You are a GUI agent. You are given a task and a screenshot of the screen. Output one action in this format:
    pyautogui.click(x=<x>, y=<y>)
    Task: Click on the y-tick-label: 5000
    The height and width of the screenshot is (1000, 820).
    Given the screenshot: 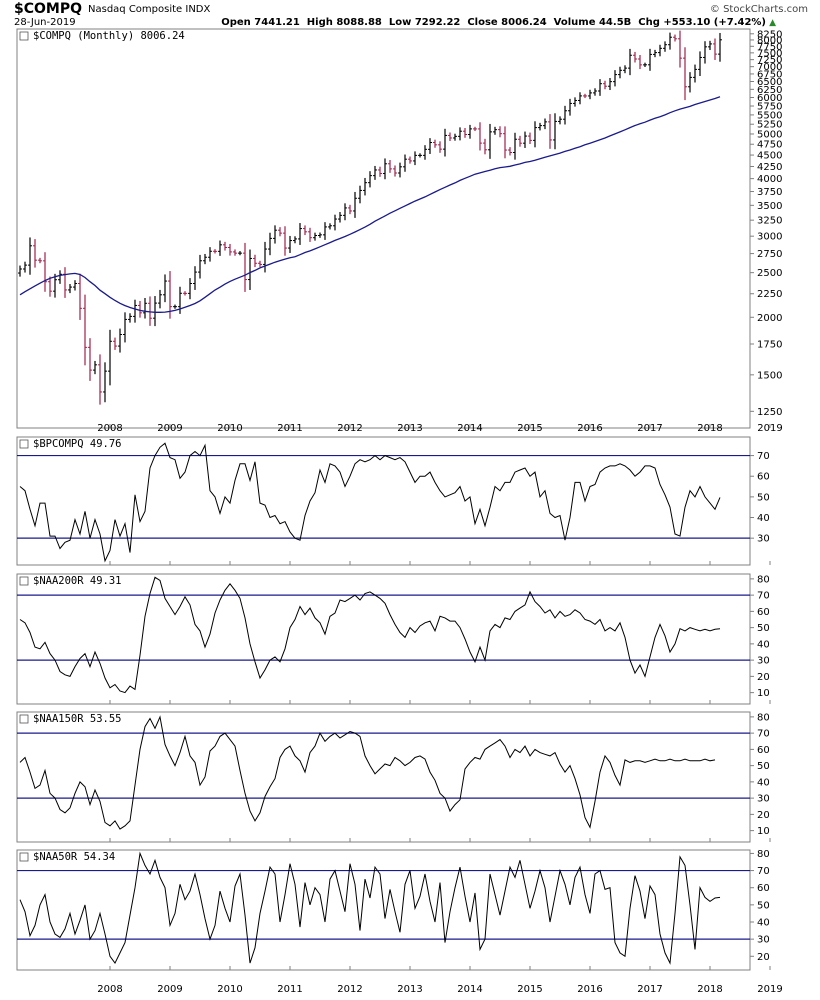 What is the action you would take?
    pyautogui.click(x=769, y=134)
    